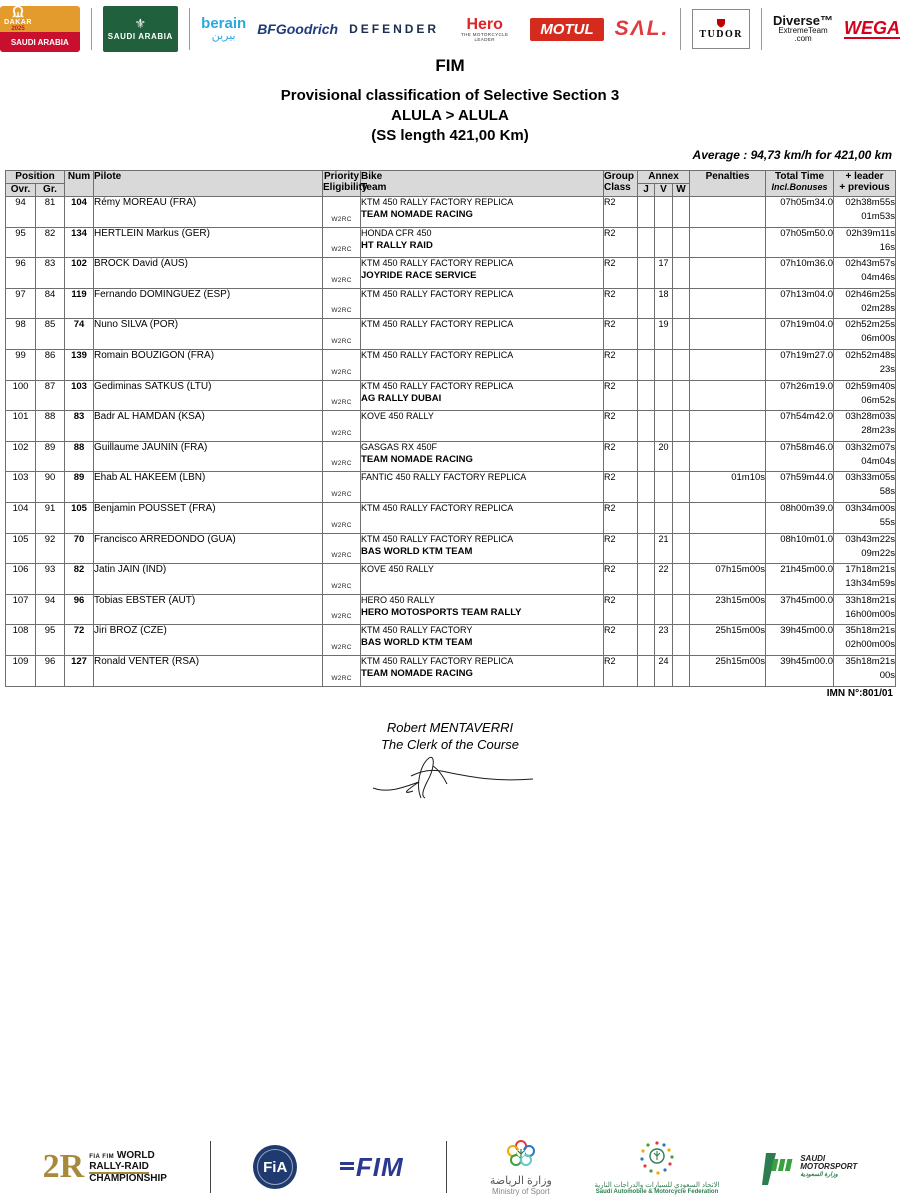 The image size is (900, 1200). I want to click on cell-pilot-name: Jatin JAIN (IND), so click(208, 579).